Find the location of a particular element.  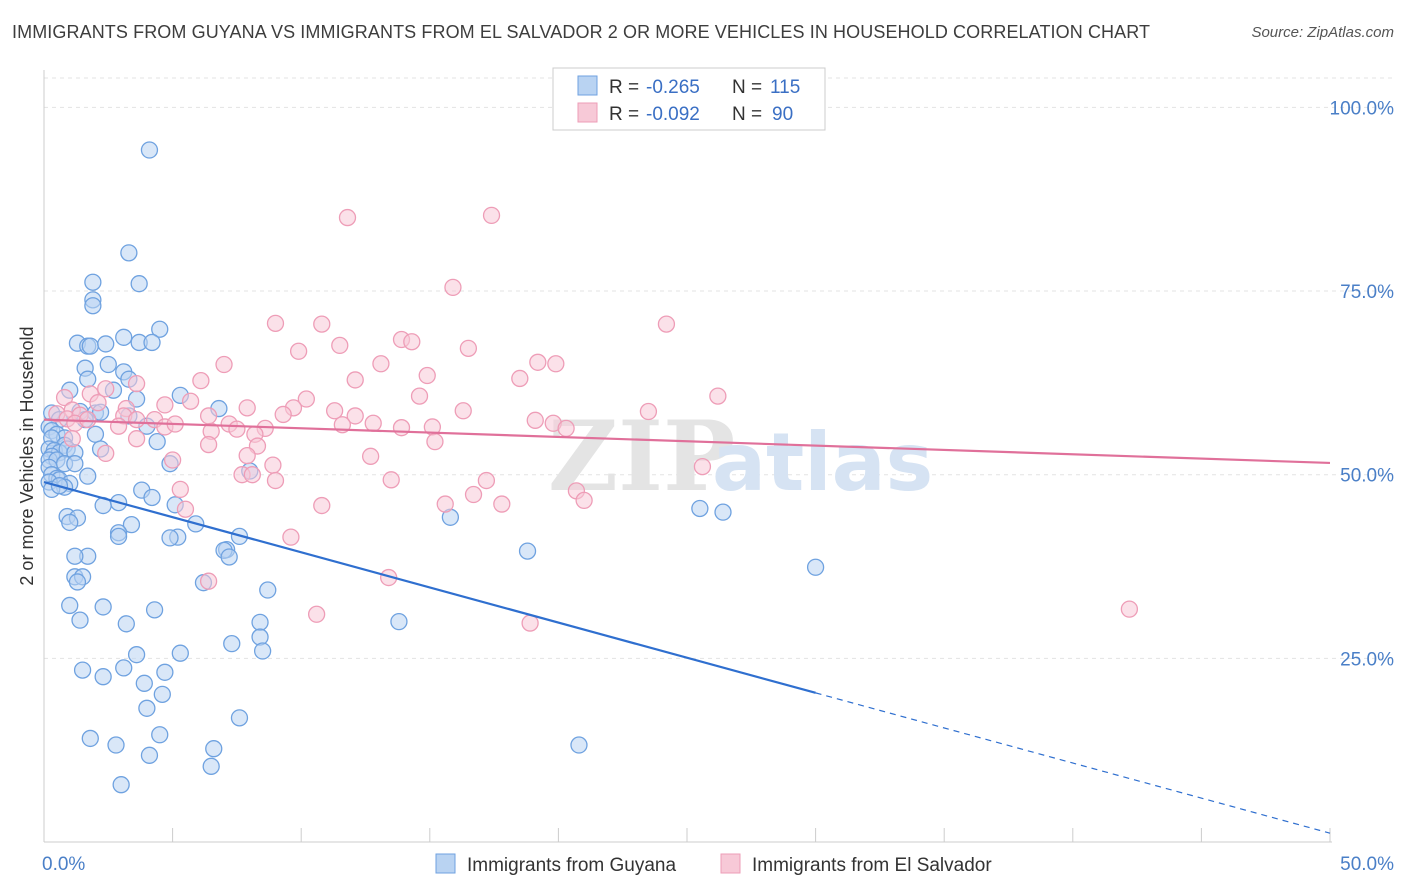

y-axis-label: 2 or more Vehicles in Household is located at coordinates (27, 455).